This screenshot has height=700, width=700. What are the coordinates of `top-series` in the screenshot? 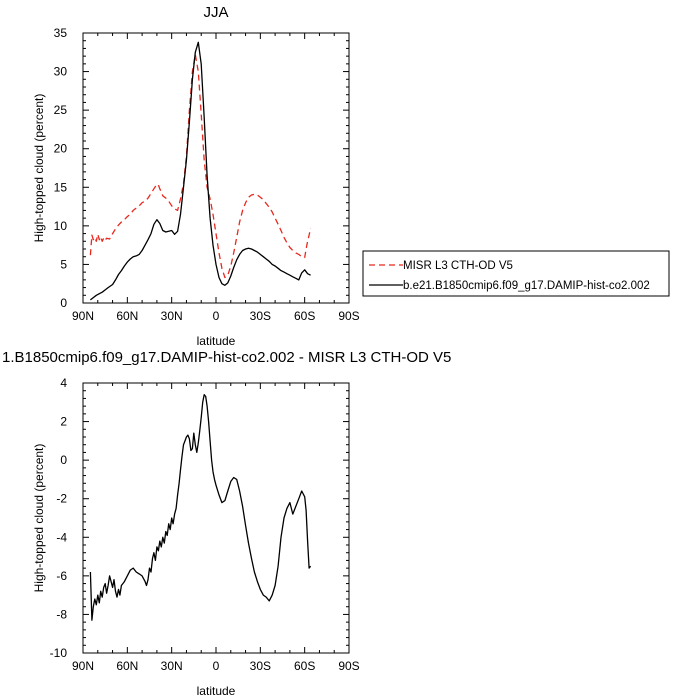 It's located at (200, 171).